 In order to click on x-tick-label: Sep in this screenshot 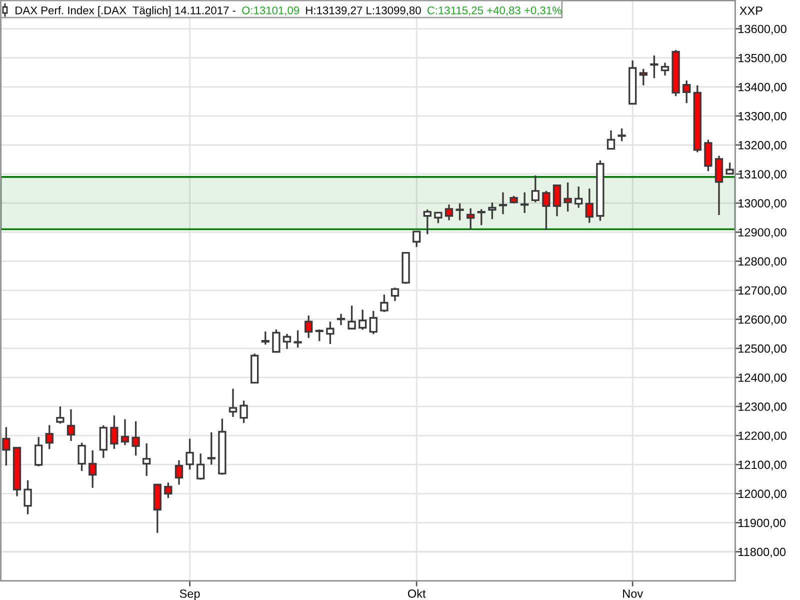, I will do `click(190, 594)`.